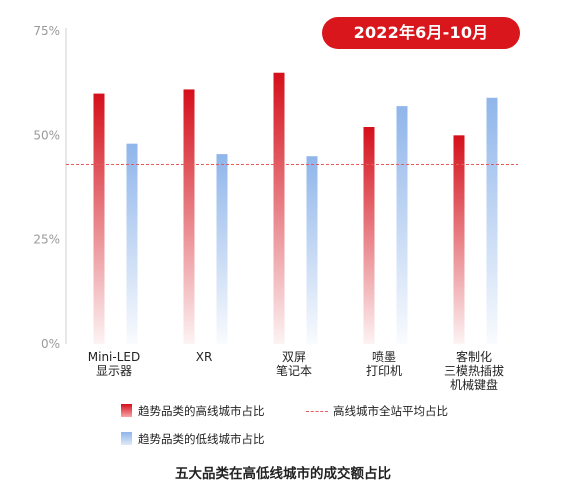 Image resolution: width=566 pixels, height=493 pixels. What do you see at coordinates (201, 411) in the screenshot?
I see `legend-label-high-tier: 趋势品类的高线城市占比` at bounding box center [201, 411].